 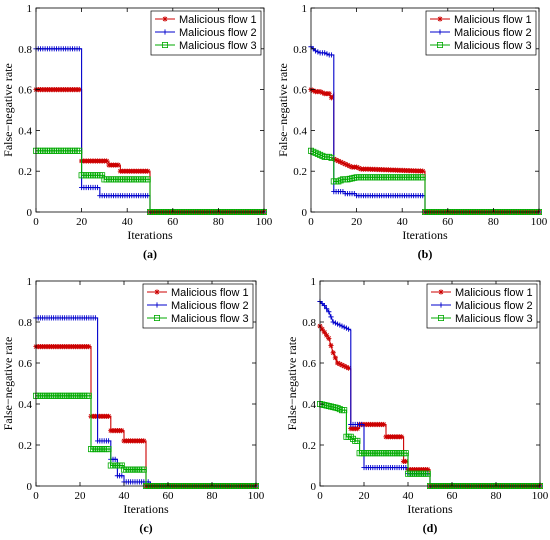 I want to click on x-tick-label: 80, so click(x=219, y=222).